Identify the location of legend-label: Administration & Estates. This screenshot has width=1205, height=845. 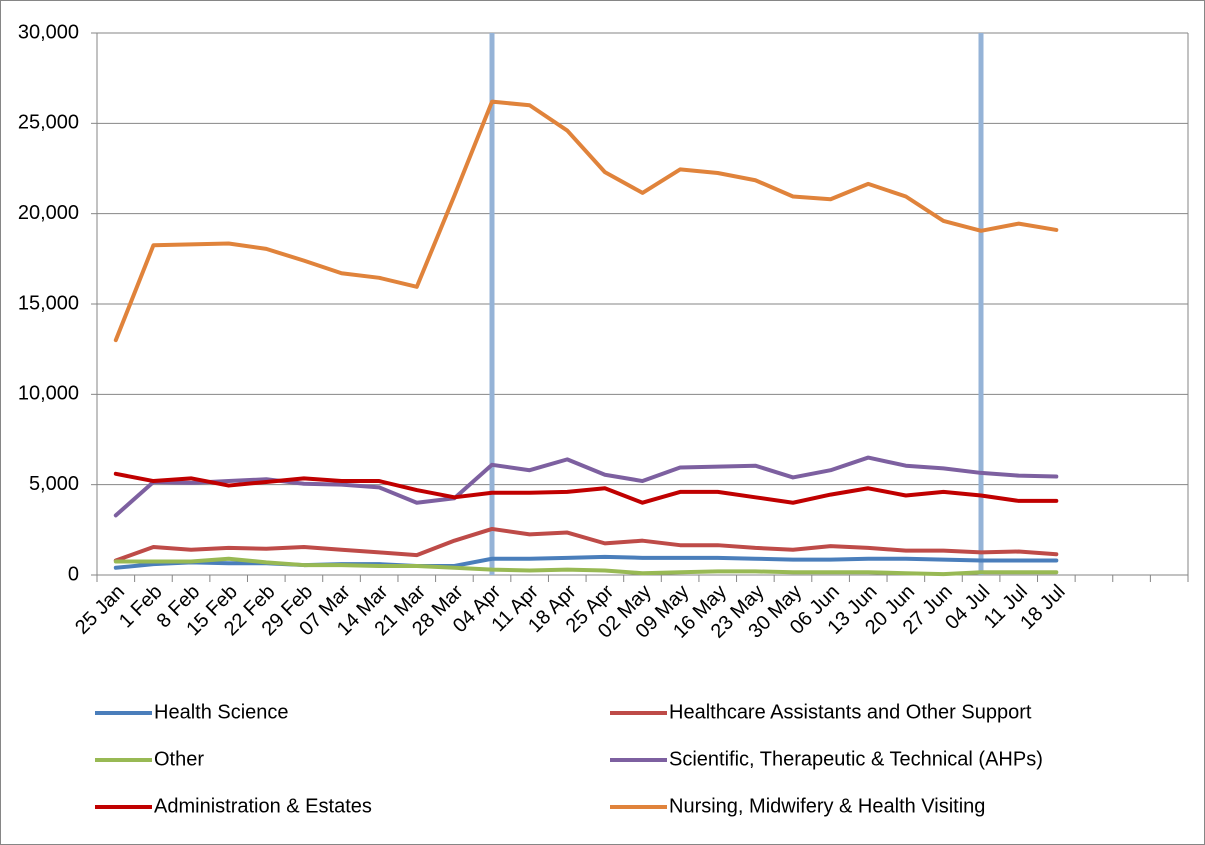
(263, 806).